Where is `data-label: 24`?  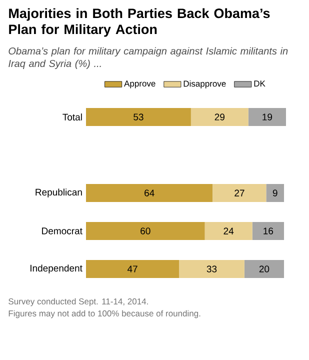
data-label: 24 is located at coordinates (229, 231).